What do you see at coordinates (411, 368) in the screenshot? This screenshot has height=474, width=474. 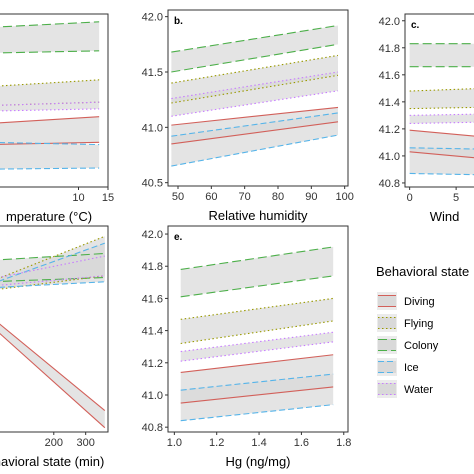 I see `legend-label: Ice` at bounding box center [411, 368].